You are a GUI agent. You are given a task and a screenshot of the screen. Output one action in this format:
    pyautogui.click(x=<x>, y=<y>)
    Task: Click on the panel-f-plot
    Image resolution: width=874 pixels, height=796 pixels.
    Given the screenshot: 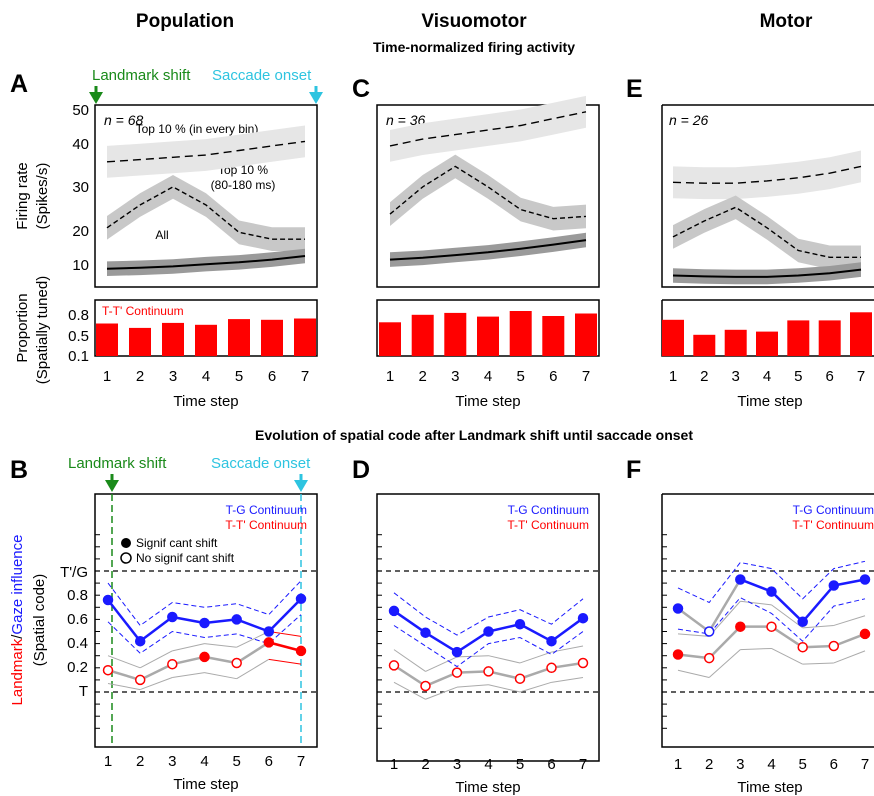 What is the action you would take?
    pyautogui.click(x=768, y=631)
    